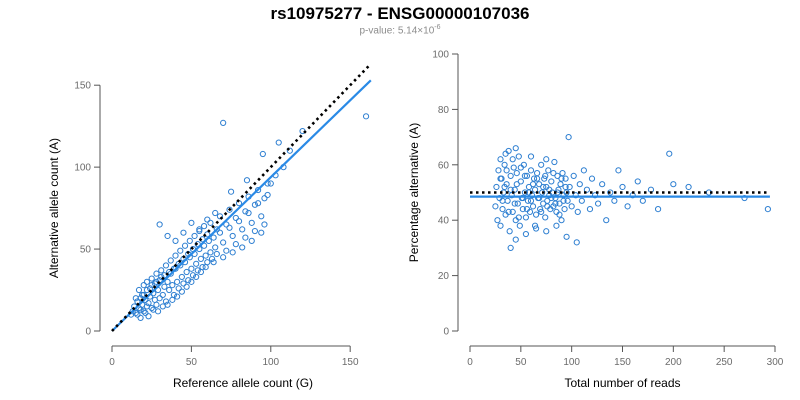 This screenshot has height=400, width=800. Describe the element at coordinates (270, 362) in the screenshot. I see `x-tick-label: 100` at that location.